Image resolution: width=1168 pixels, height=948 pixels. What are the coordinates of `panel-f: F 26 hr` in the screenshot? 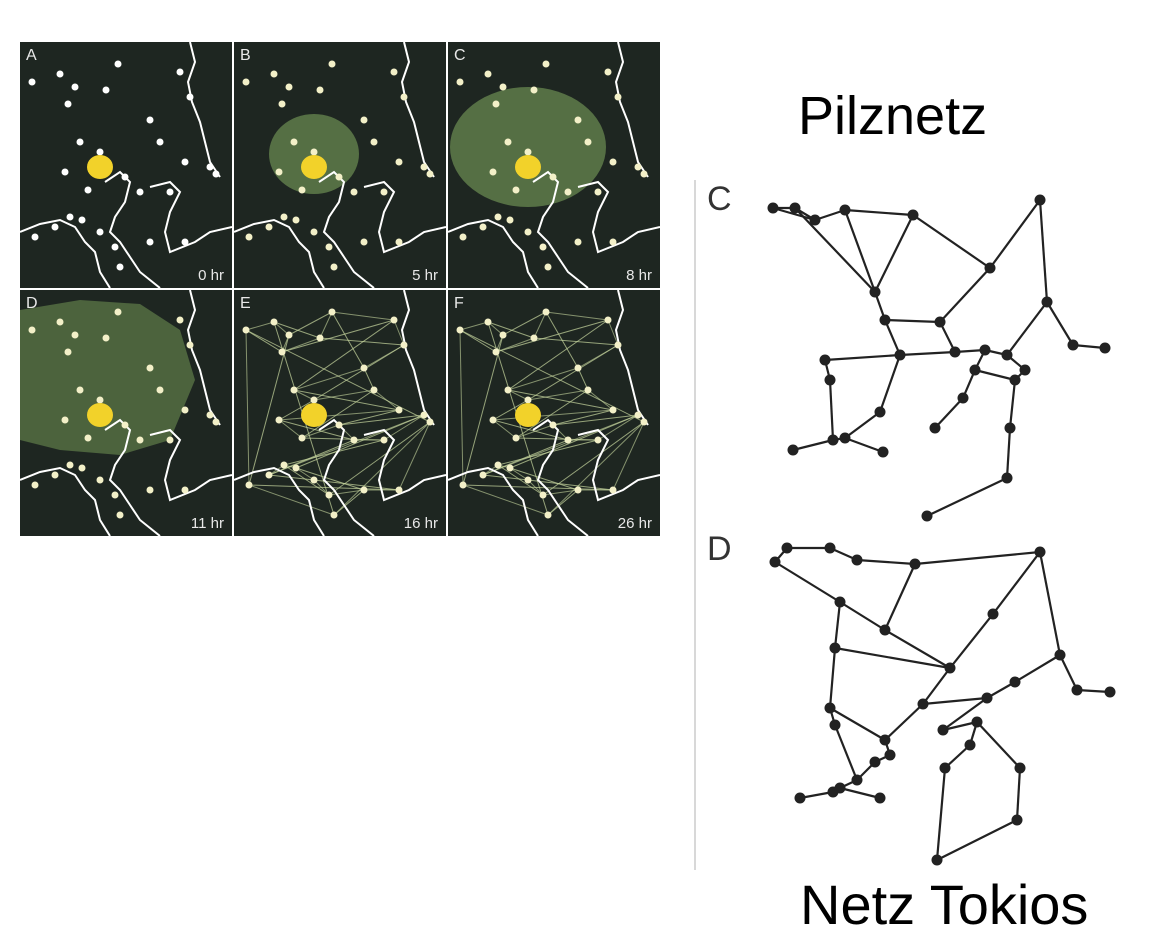 It's located at (554, 413).